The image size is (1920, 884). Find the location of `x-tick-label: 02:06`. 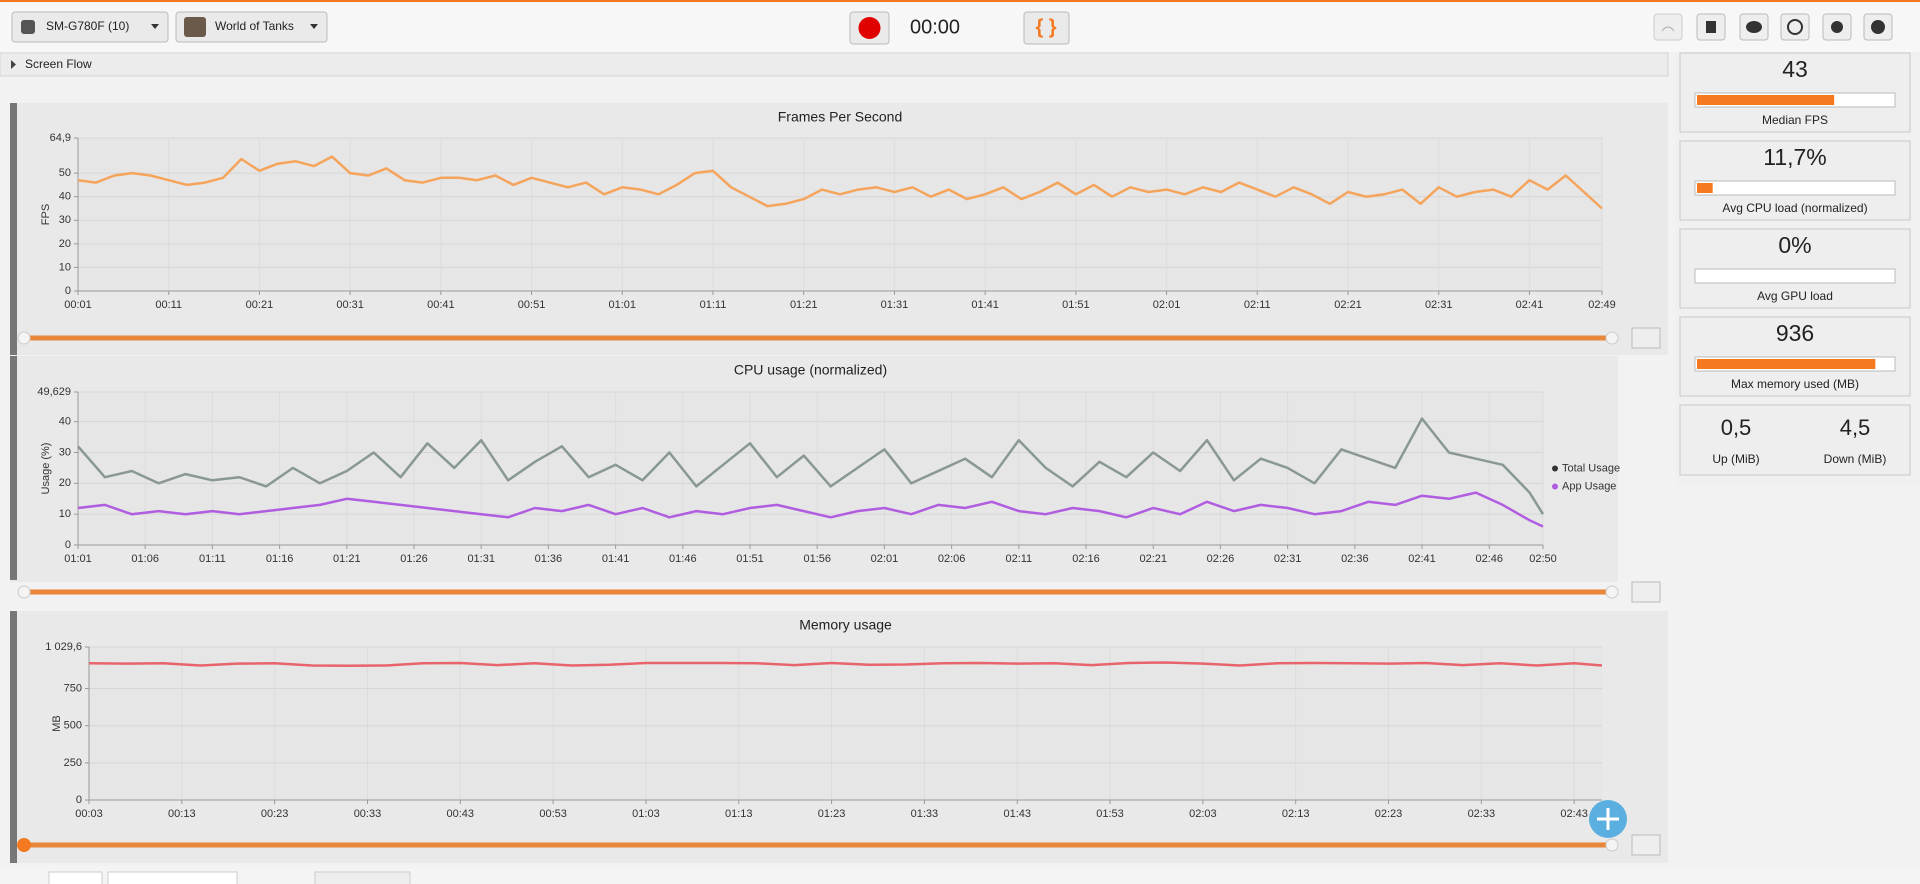

x-tick-label: 02:06 is located at coordinates (952, 559).